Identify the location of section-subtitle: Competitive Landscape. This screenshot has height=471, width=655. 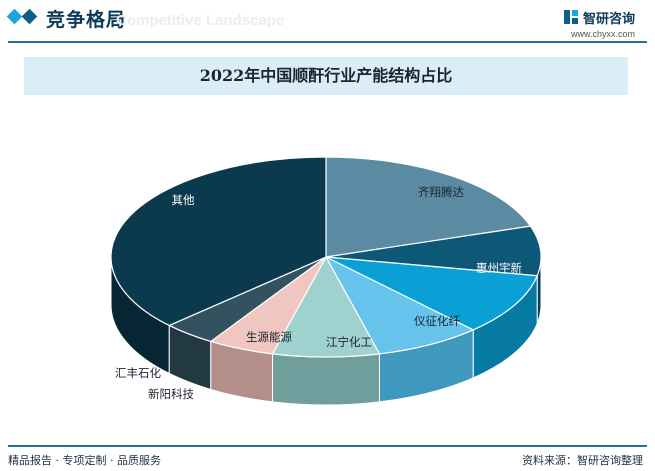
(200, 20).